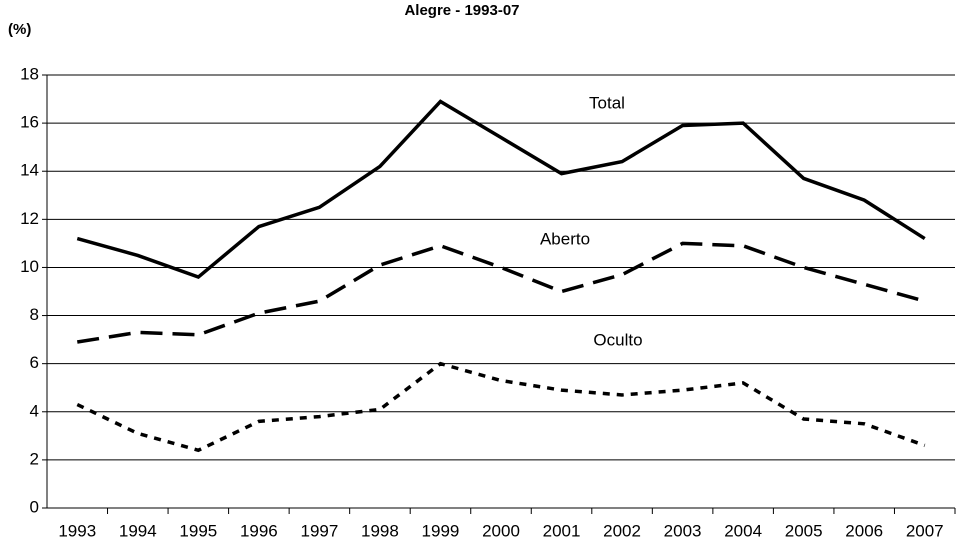 The width and height of the screenshot is (956, 548). Describe the element at coordinates (501, 530) in the screenshot. I see `x-tick-label: 2000` at that location.